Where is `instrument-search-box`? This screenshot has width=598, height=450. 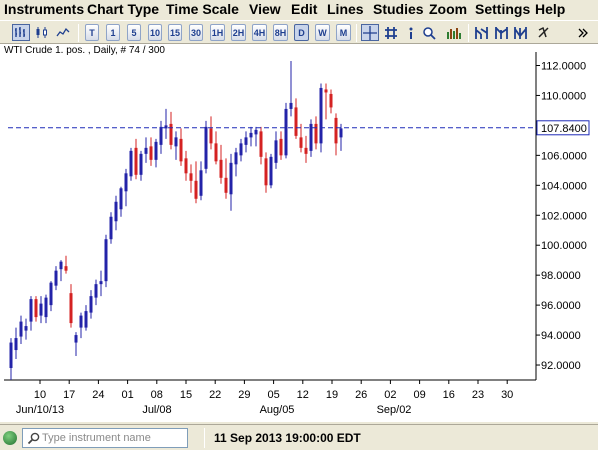 instrument-search-box is located at coordinates (105, 438).